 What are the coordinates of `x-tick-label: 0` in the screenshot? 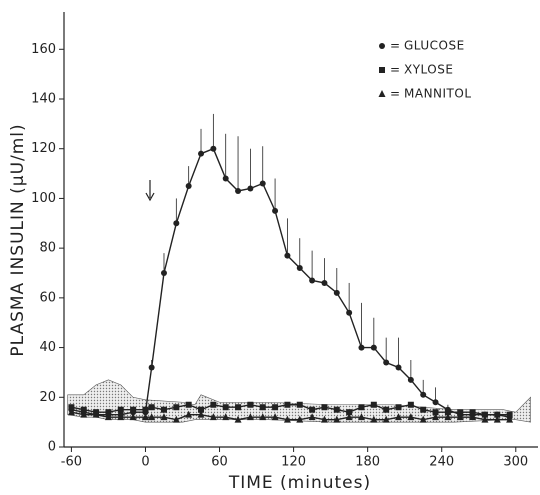 It's located at (145, 462).